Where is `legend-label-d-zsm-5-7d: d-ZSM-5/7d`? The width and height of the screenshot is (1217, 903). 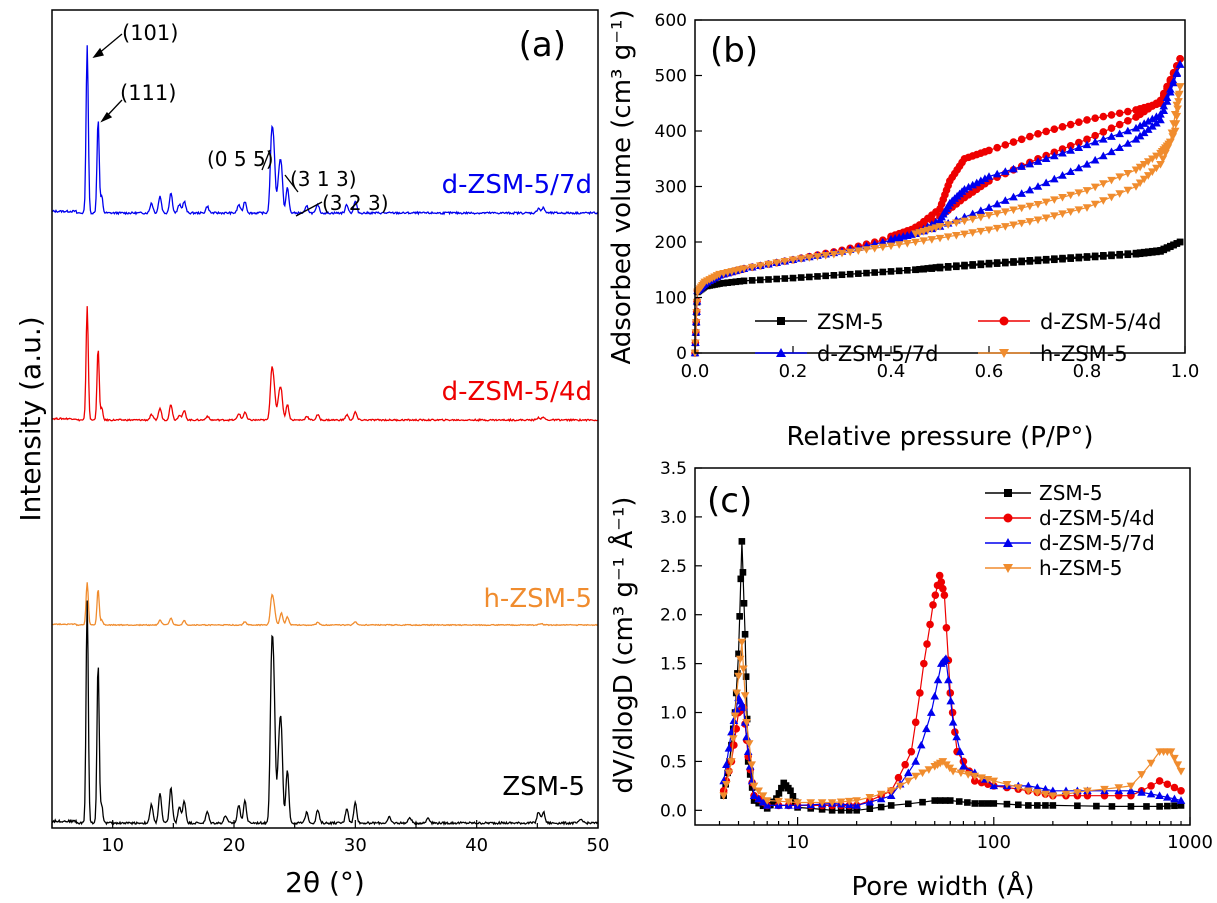 legend-label-d-zsm-5-7d: d-ZSM-5/7d is located at coordinates (877, 354).